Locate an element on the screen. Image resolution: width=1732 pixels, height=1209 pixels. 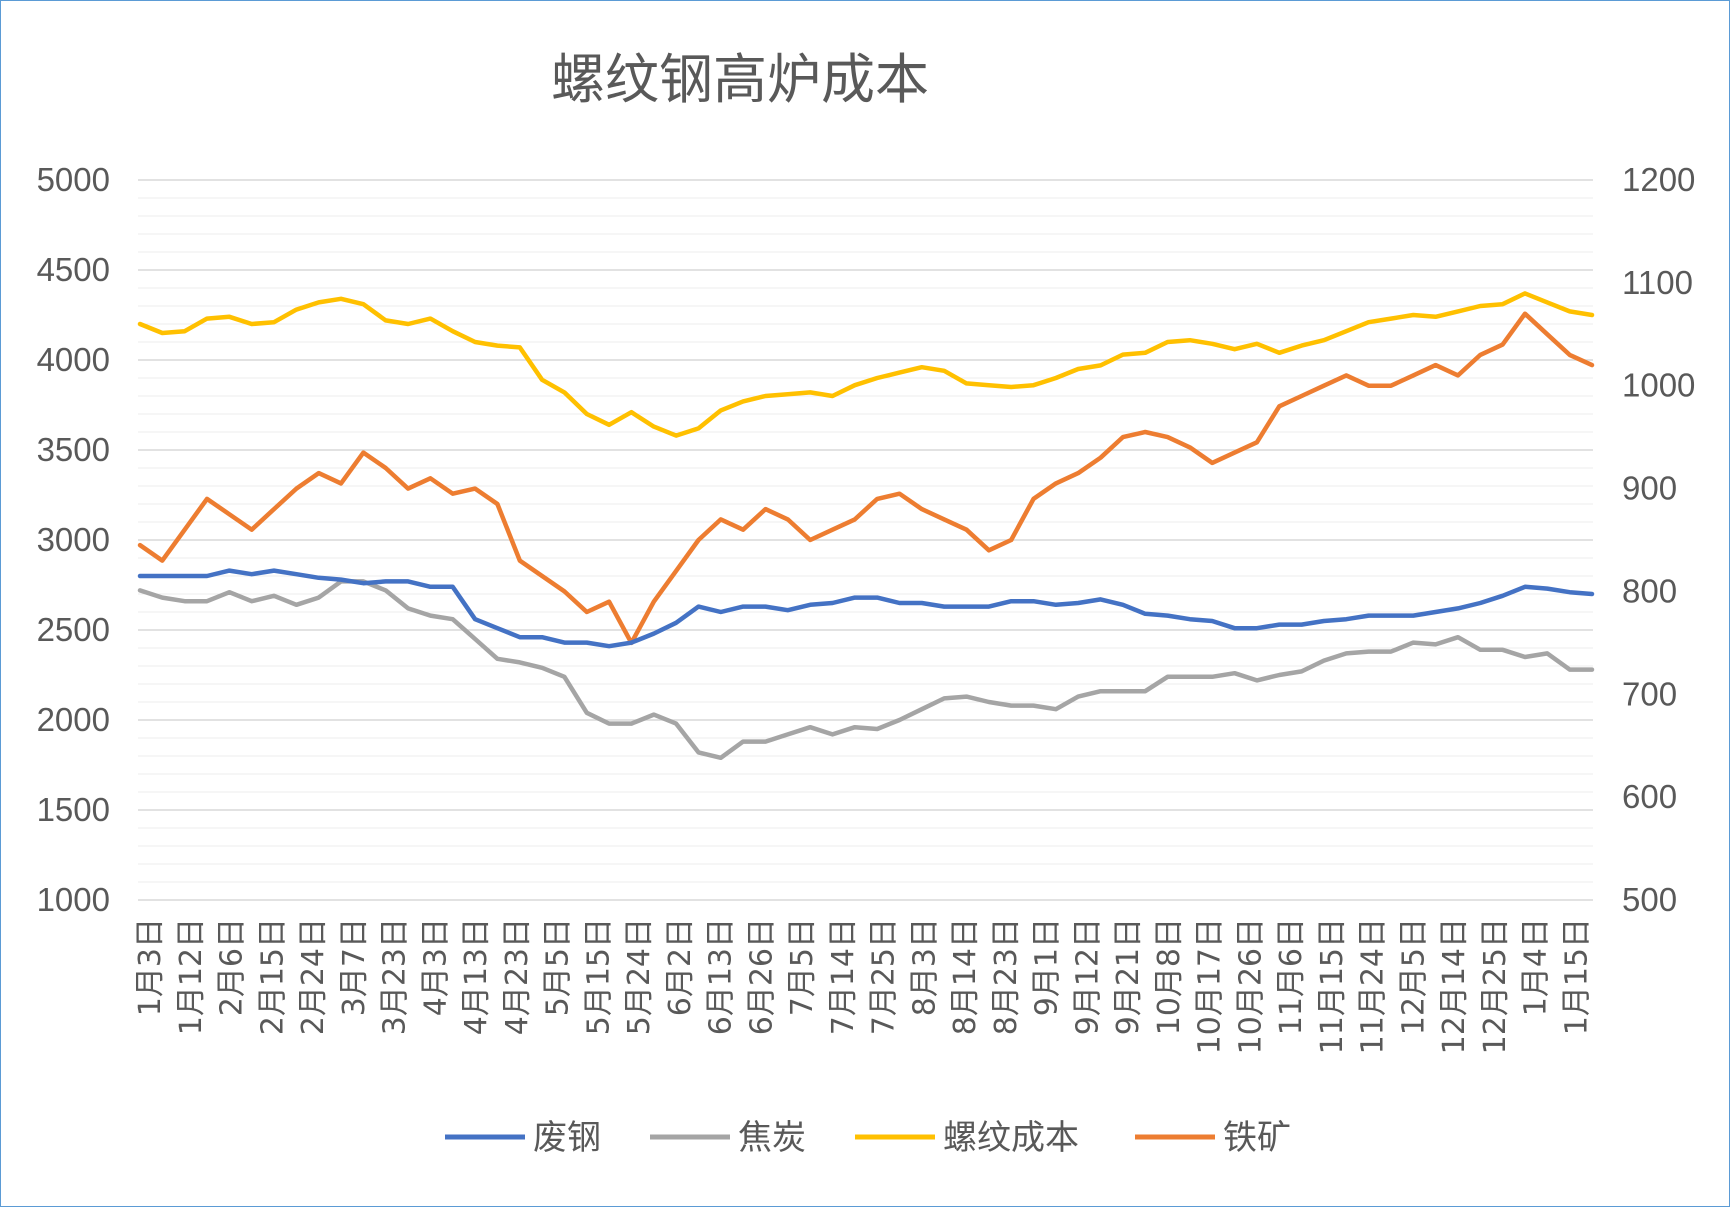
x-tick-label: 12月5日 is located at coordinates (1413, 976).